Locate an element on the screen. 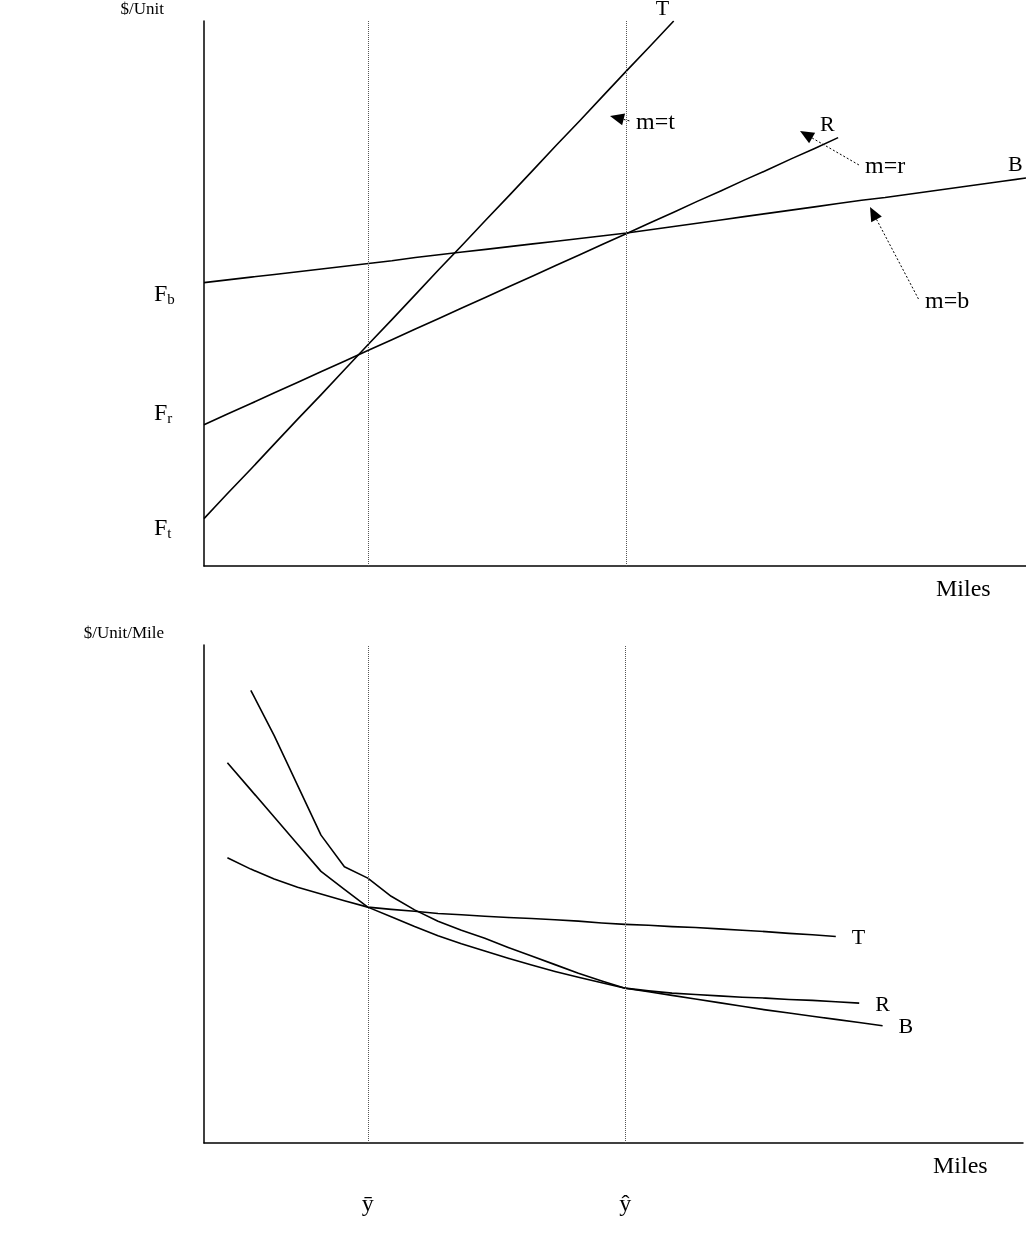 The width and height of the screenshot is (1026, 1239). x-tick-label: ŷ is located at coordinates (625, 1203).